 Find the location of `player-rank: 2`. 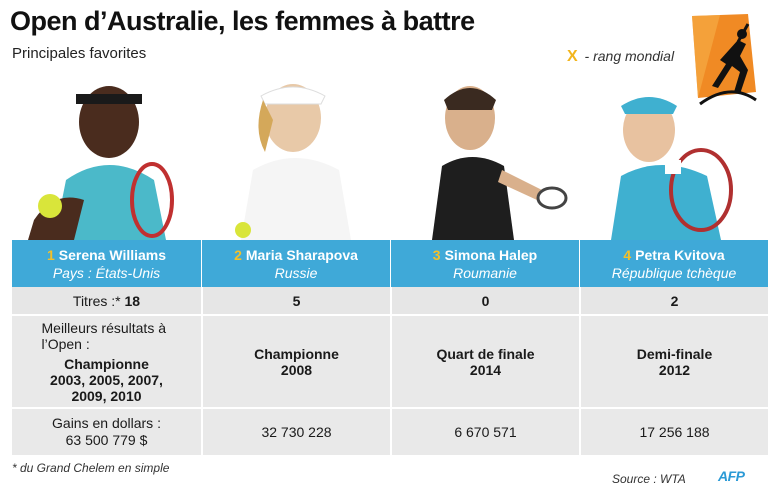

player-rank: 2 is located at coordinates (238, 254).